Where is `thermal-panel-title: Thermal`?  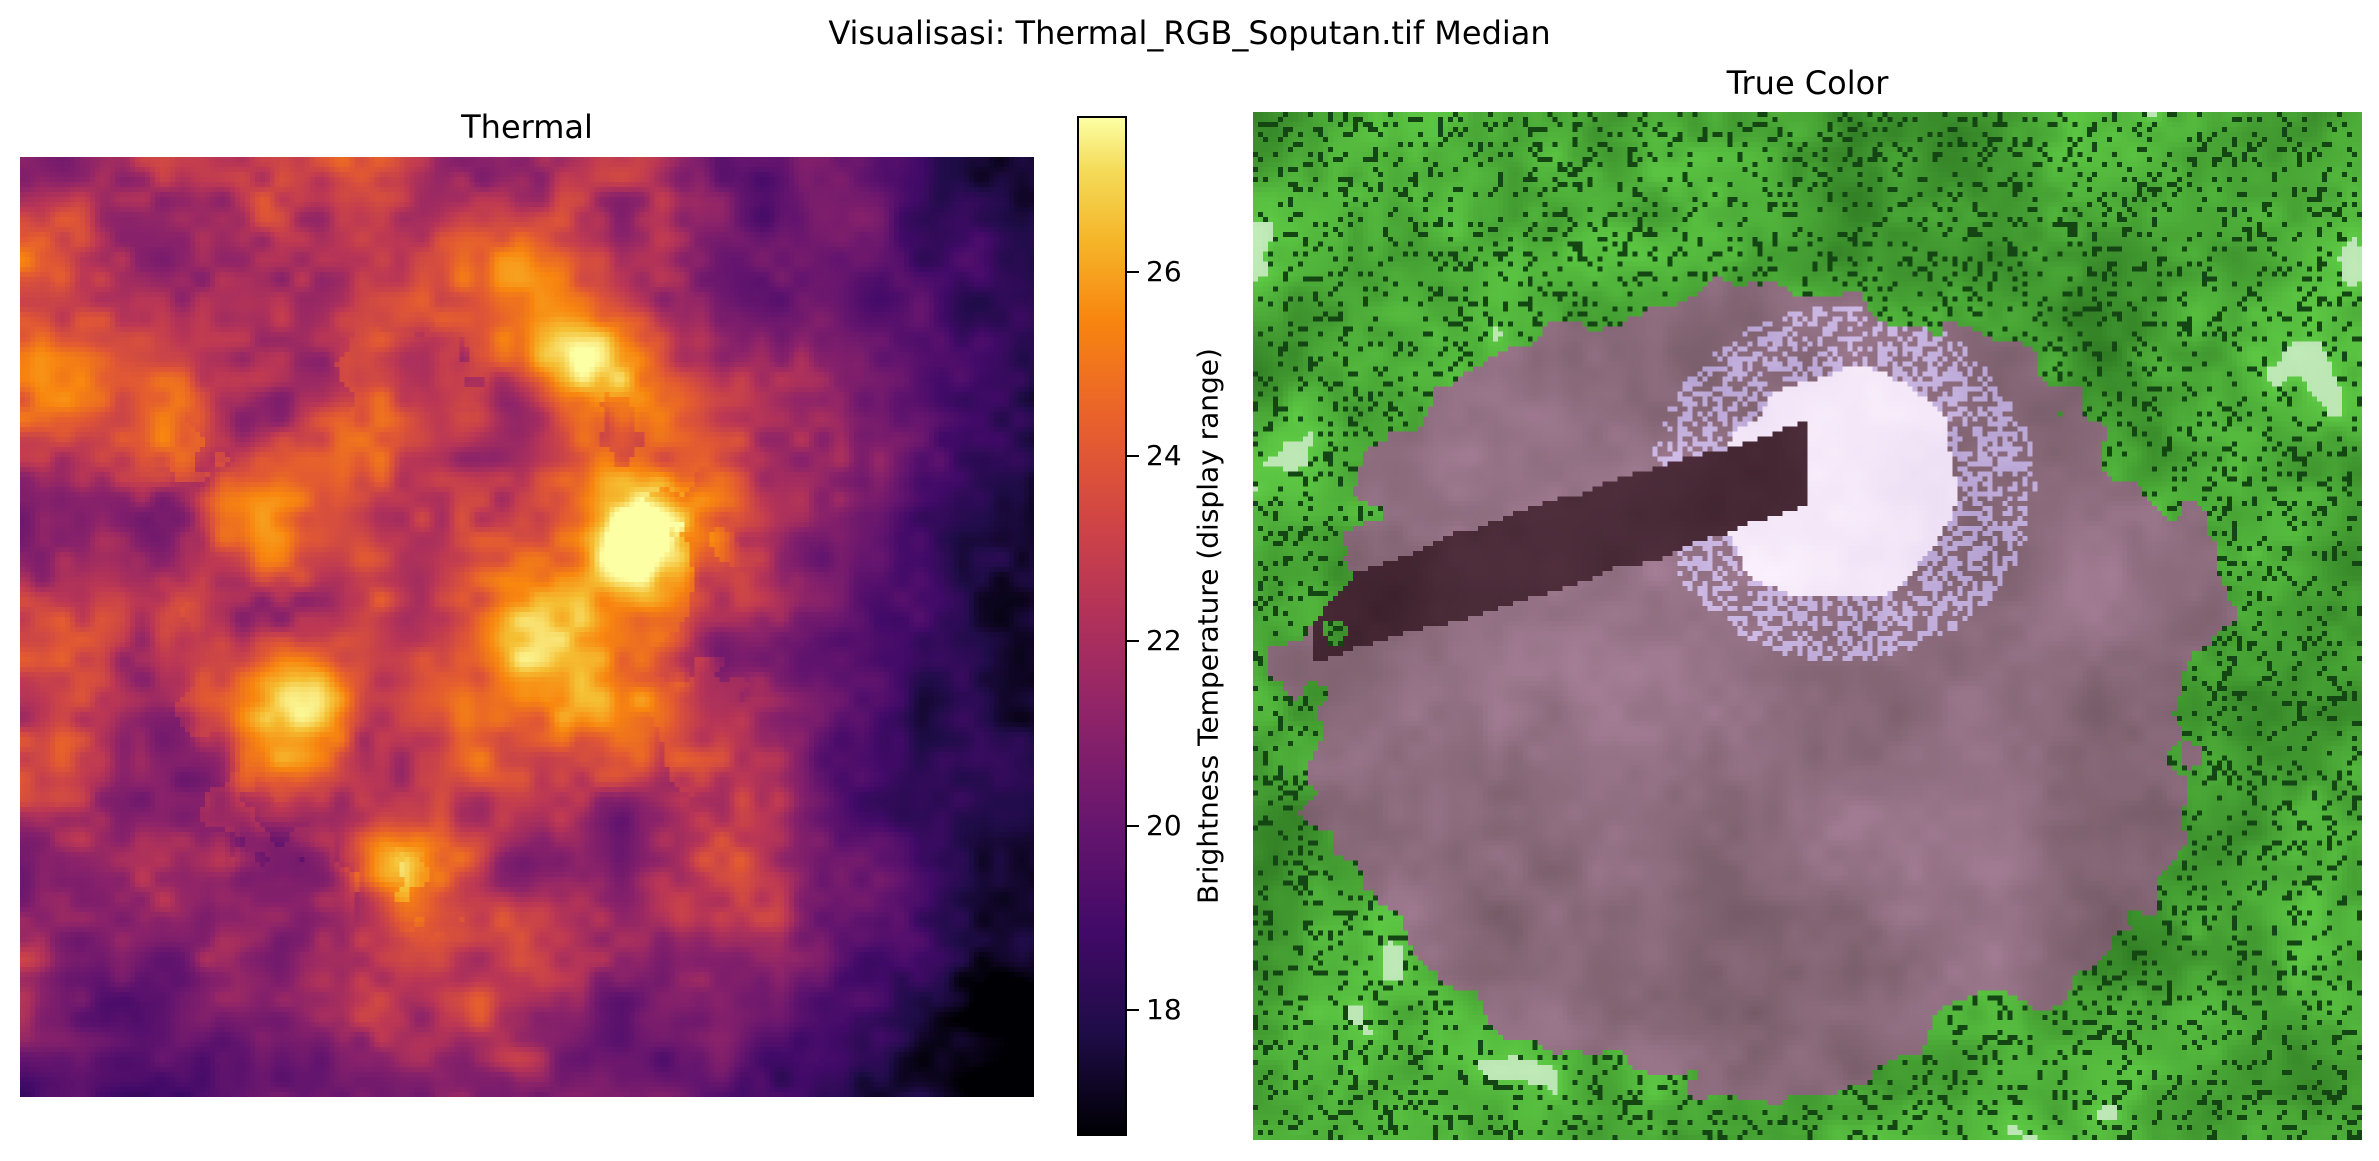
thermal-panel-title: Thermal is located at coordinates (527, 127).